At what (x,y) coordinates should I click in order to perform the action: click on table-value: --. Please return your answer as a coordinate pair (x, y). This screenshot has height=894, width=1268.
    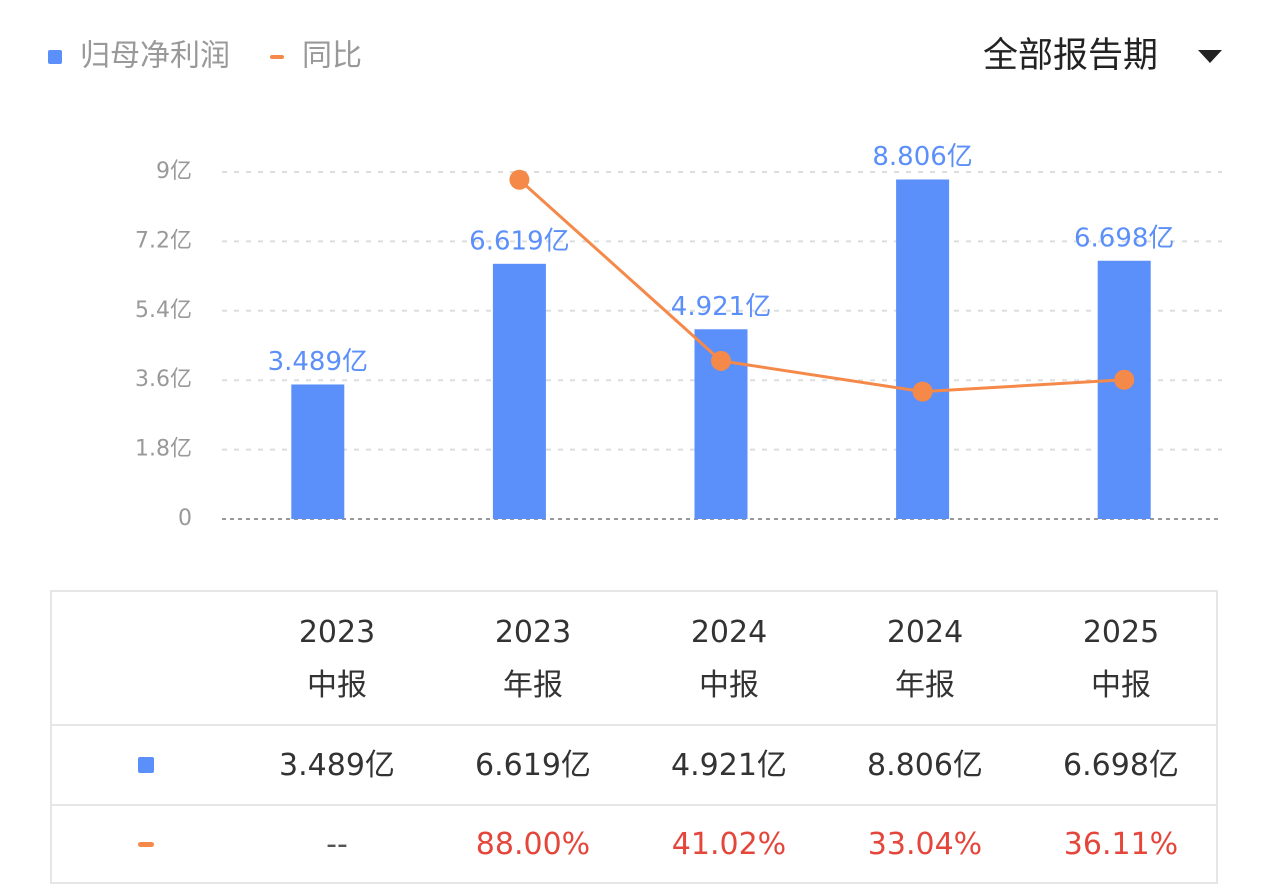
    Looking at the image, I should click on (337, 844).